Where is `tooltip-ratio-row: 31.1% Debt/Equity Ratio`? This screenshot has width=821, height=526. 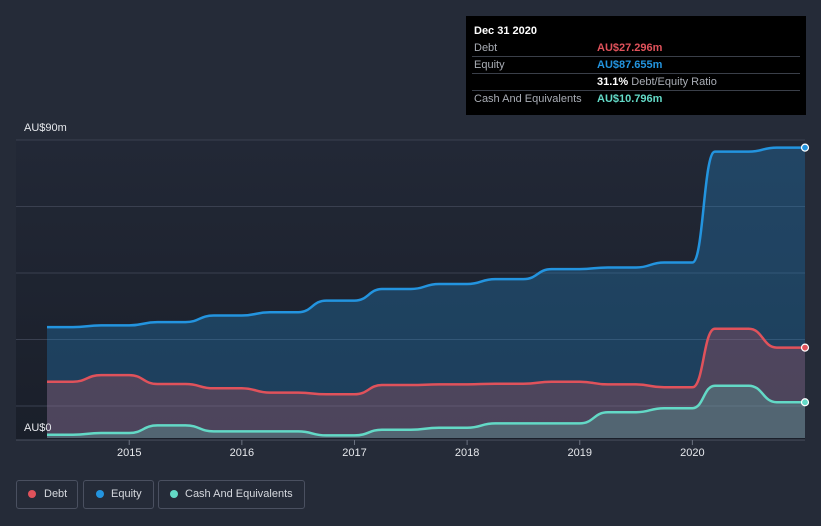
tooltip-ratio-row: 31.1% Debt/Equity Ratio is located at coordinates (637, 82).